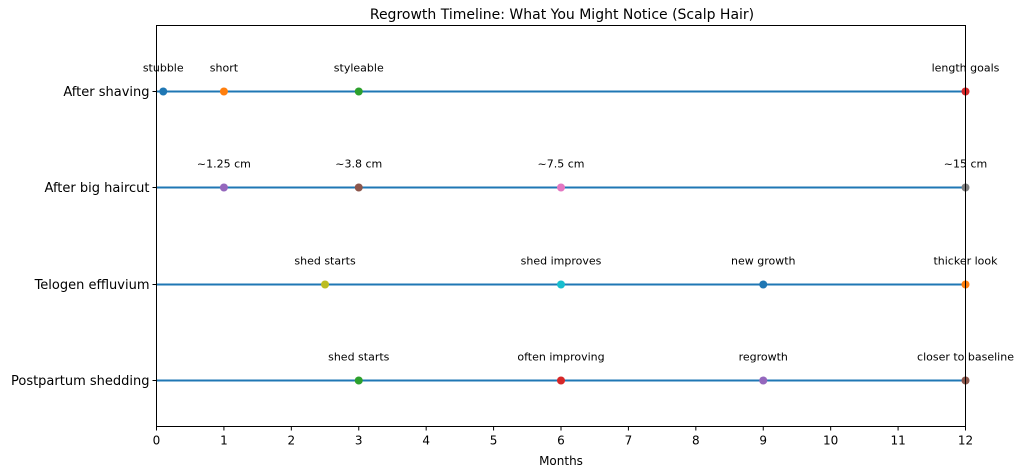 Image resolution: width=1023 pixels, height=476 pixels. I want to click on x-tick-label: 1, so click(224, 441).